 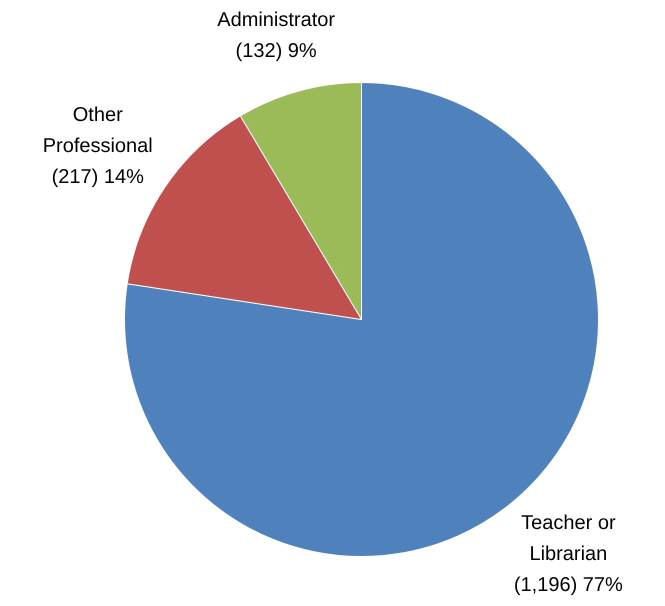 I want to click on slice-label: Other Professional, so click(x=97, y=131).